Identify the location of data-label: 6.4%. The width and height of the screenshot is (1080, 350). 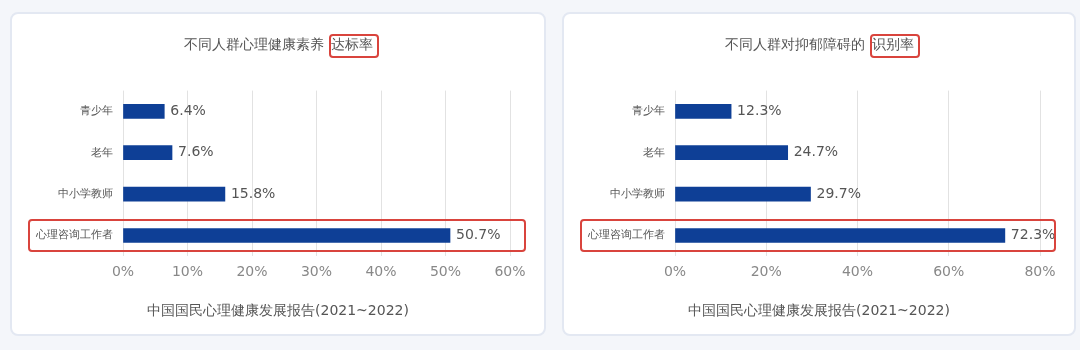
(188, 109).